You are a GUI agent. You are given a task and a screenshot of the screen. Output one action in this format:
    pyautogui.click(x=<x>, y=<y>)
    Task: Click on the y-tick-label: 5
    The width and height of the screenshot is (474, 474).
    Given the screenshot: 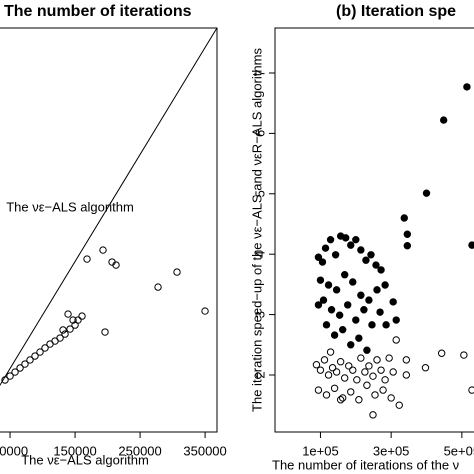 What is the action you would take?
    pyautogui.click(x=259, y=193)
    